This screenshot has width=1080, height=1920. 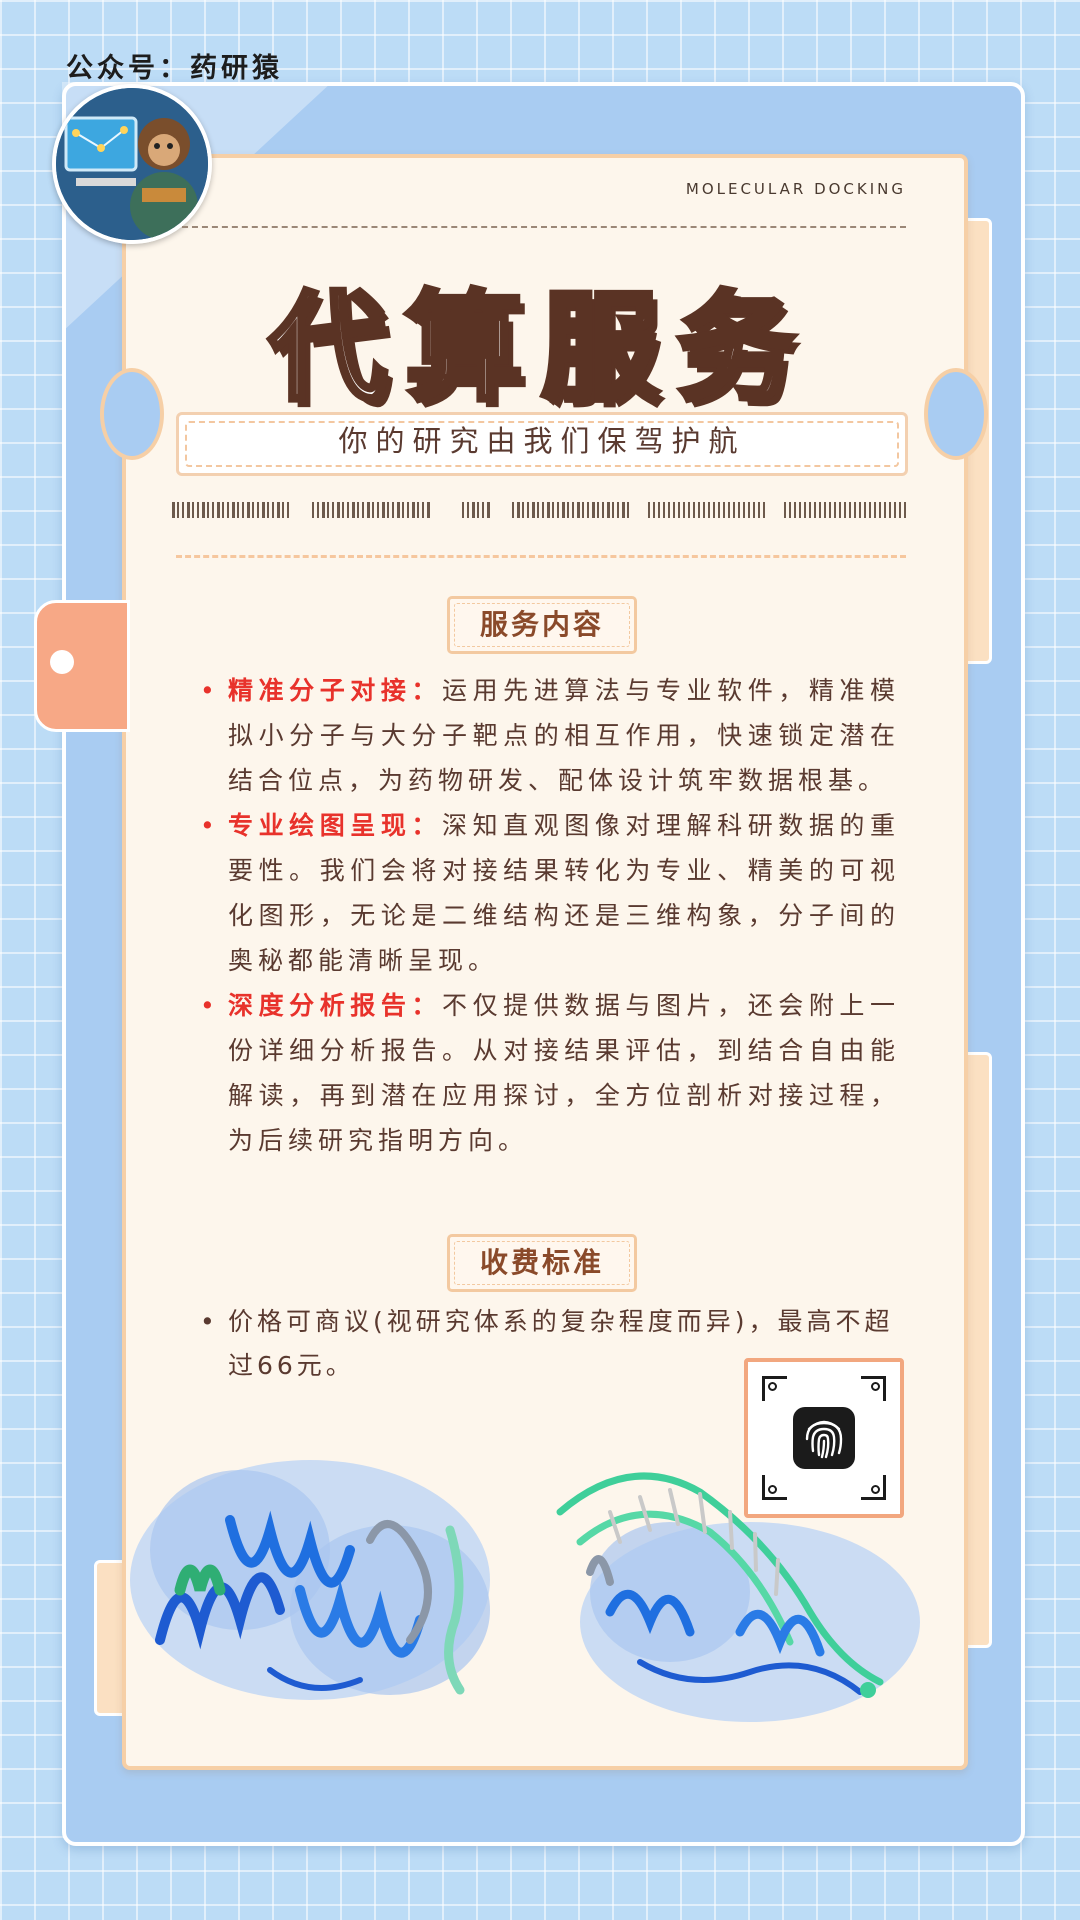 I want to click on barcode-decoration, so click(x=539, y=510).